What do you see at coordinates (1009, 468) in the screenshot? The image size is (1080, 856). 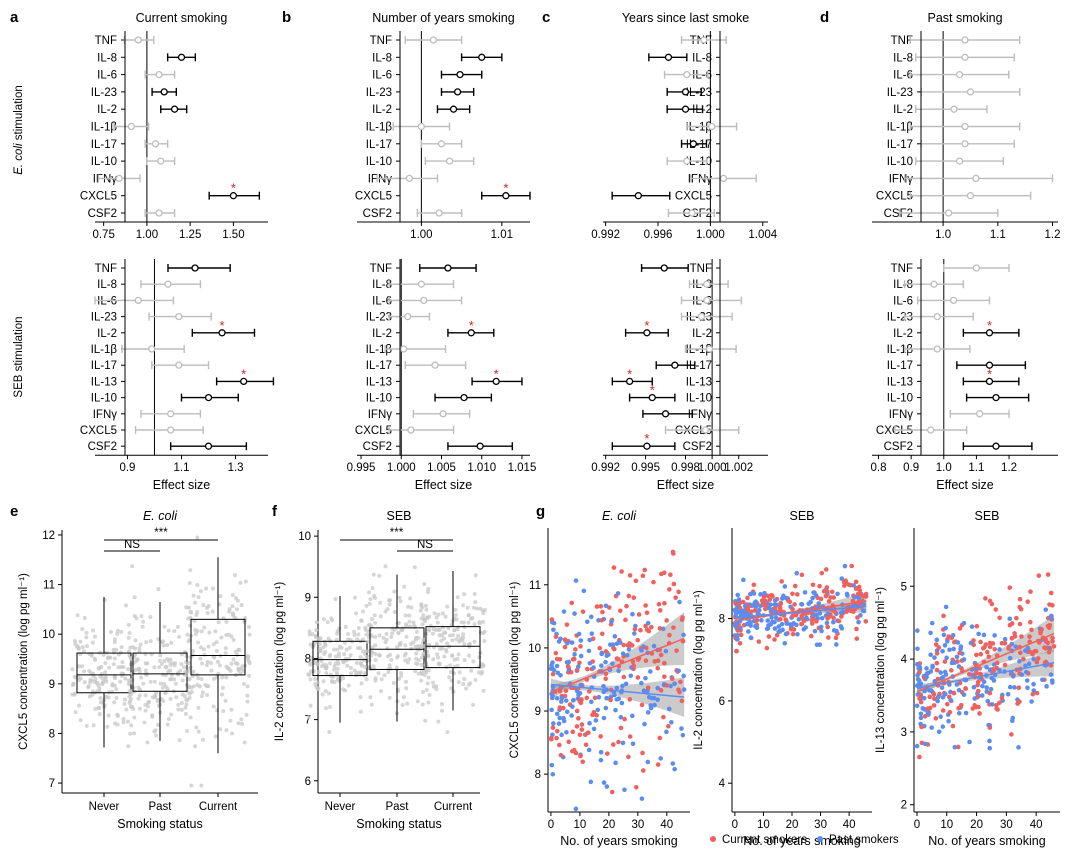 I see `x-tick-label: 1.2` at bounding box center [1009, 468].